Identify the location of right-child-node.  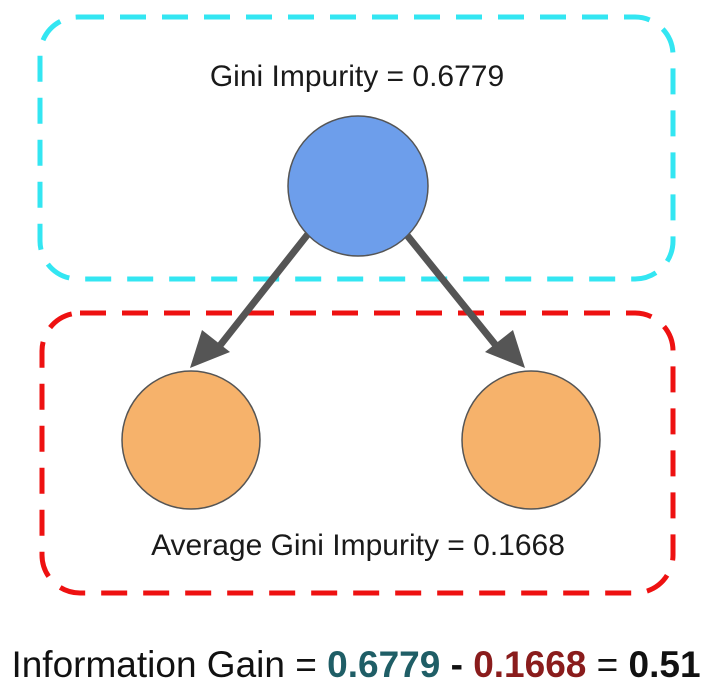
(531, 440).